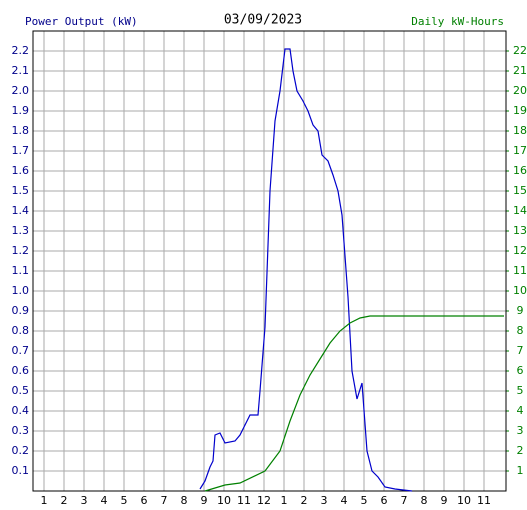 The width and height of the screenshot is (527, 510). What do you see at coordinates (520, 430) in the screenshot?
I see `y2-tick-label: 3` at bounding box center [520, 430].